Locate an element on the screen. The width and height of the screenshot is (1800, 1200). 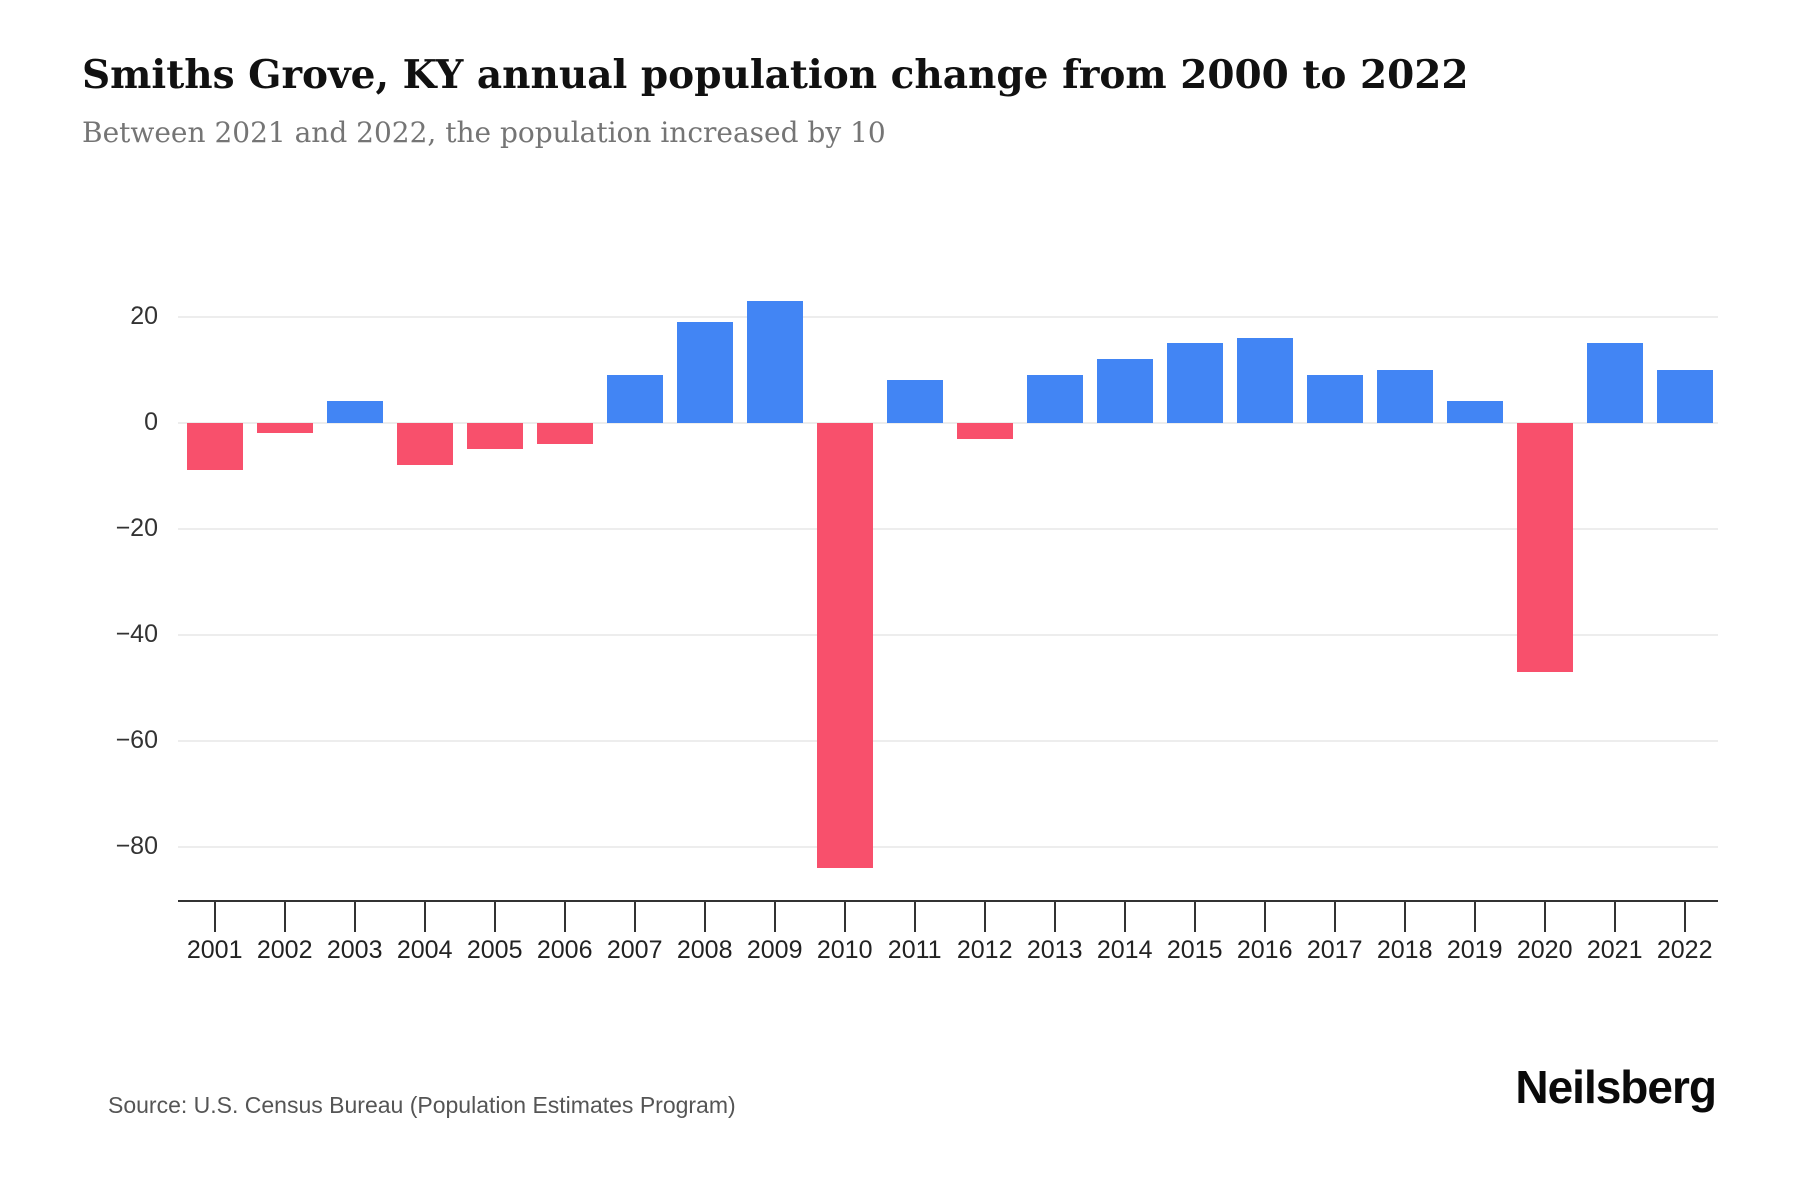
x-axis-label: 2021 is located at coordinates (1614, 950).